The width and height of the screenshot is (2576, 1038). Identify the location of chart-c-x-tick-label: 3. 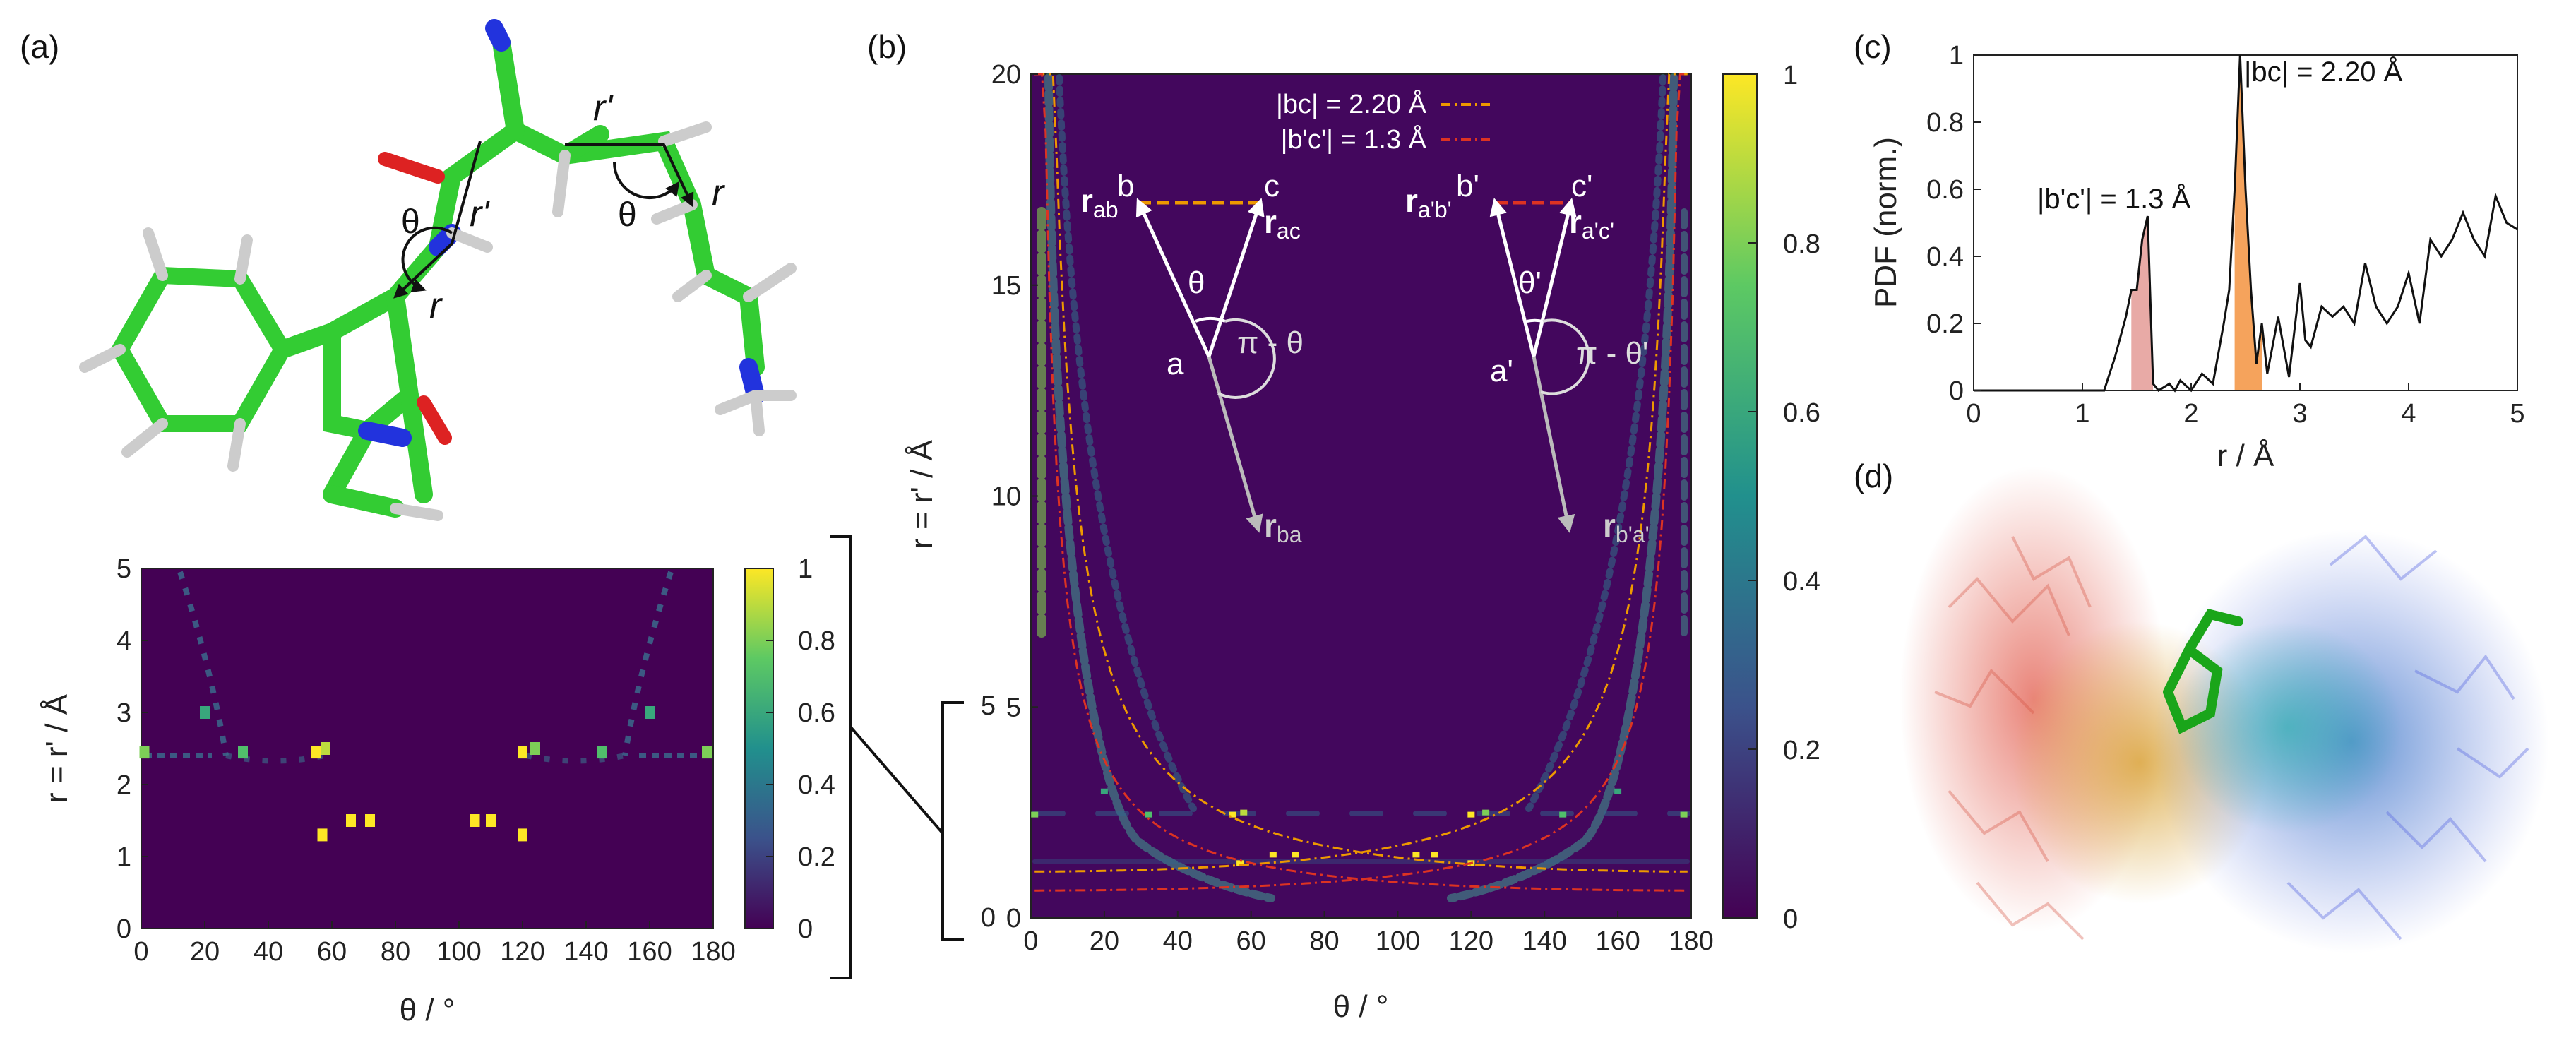
(2299, 414).